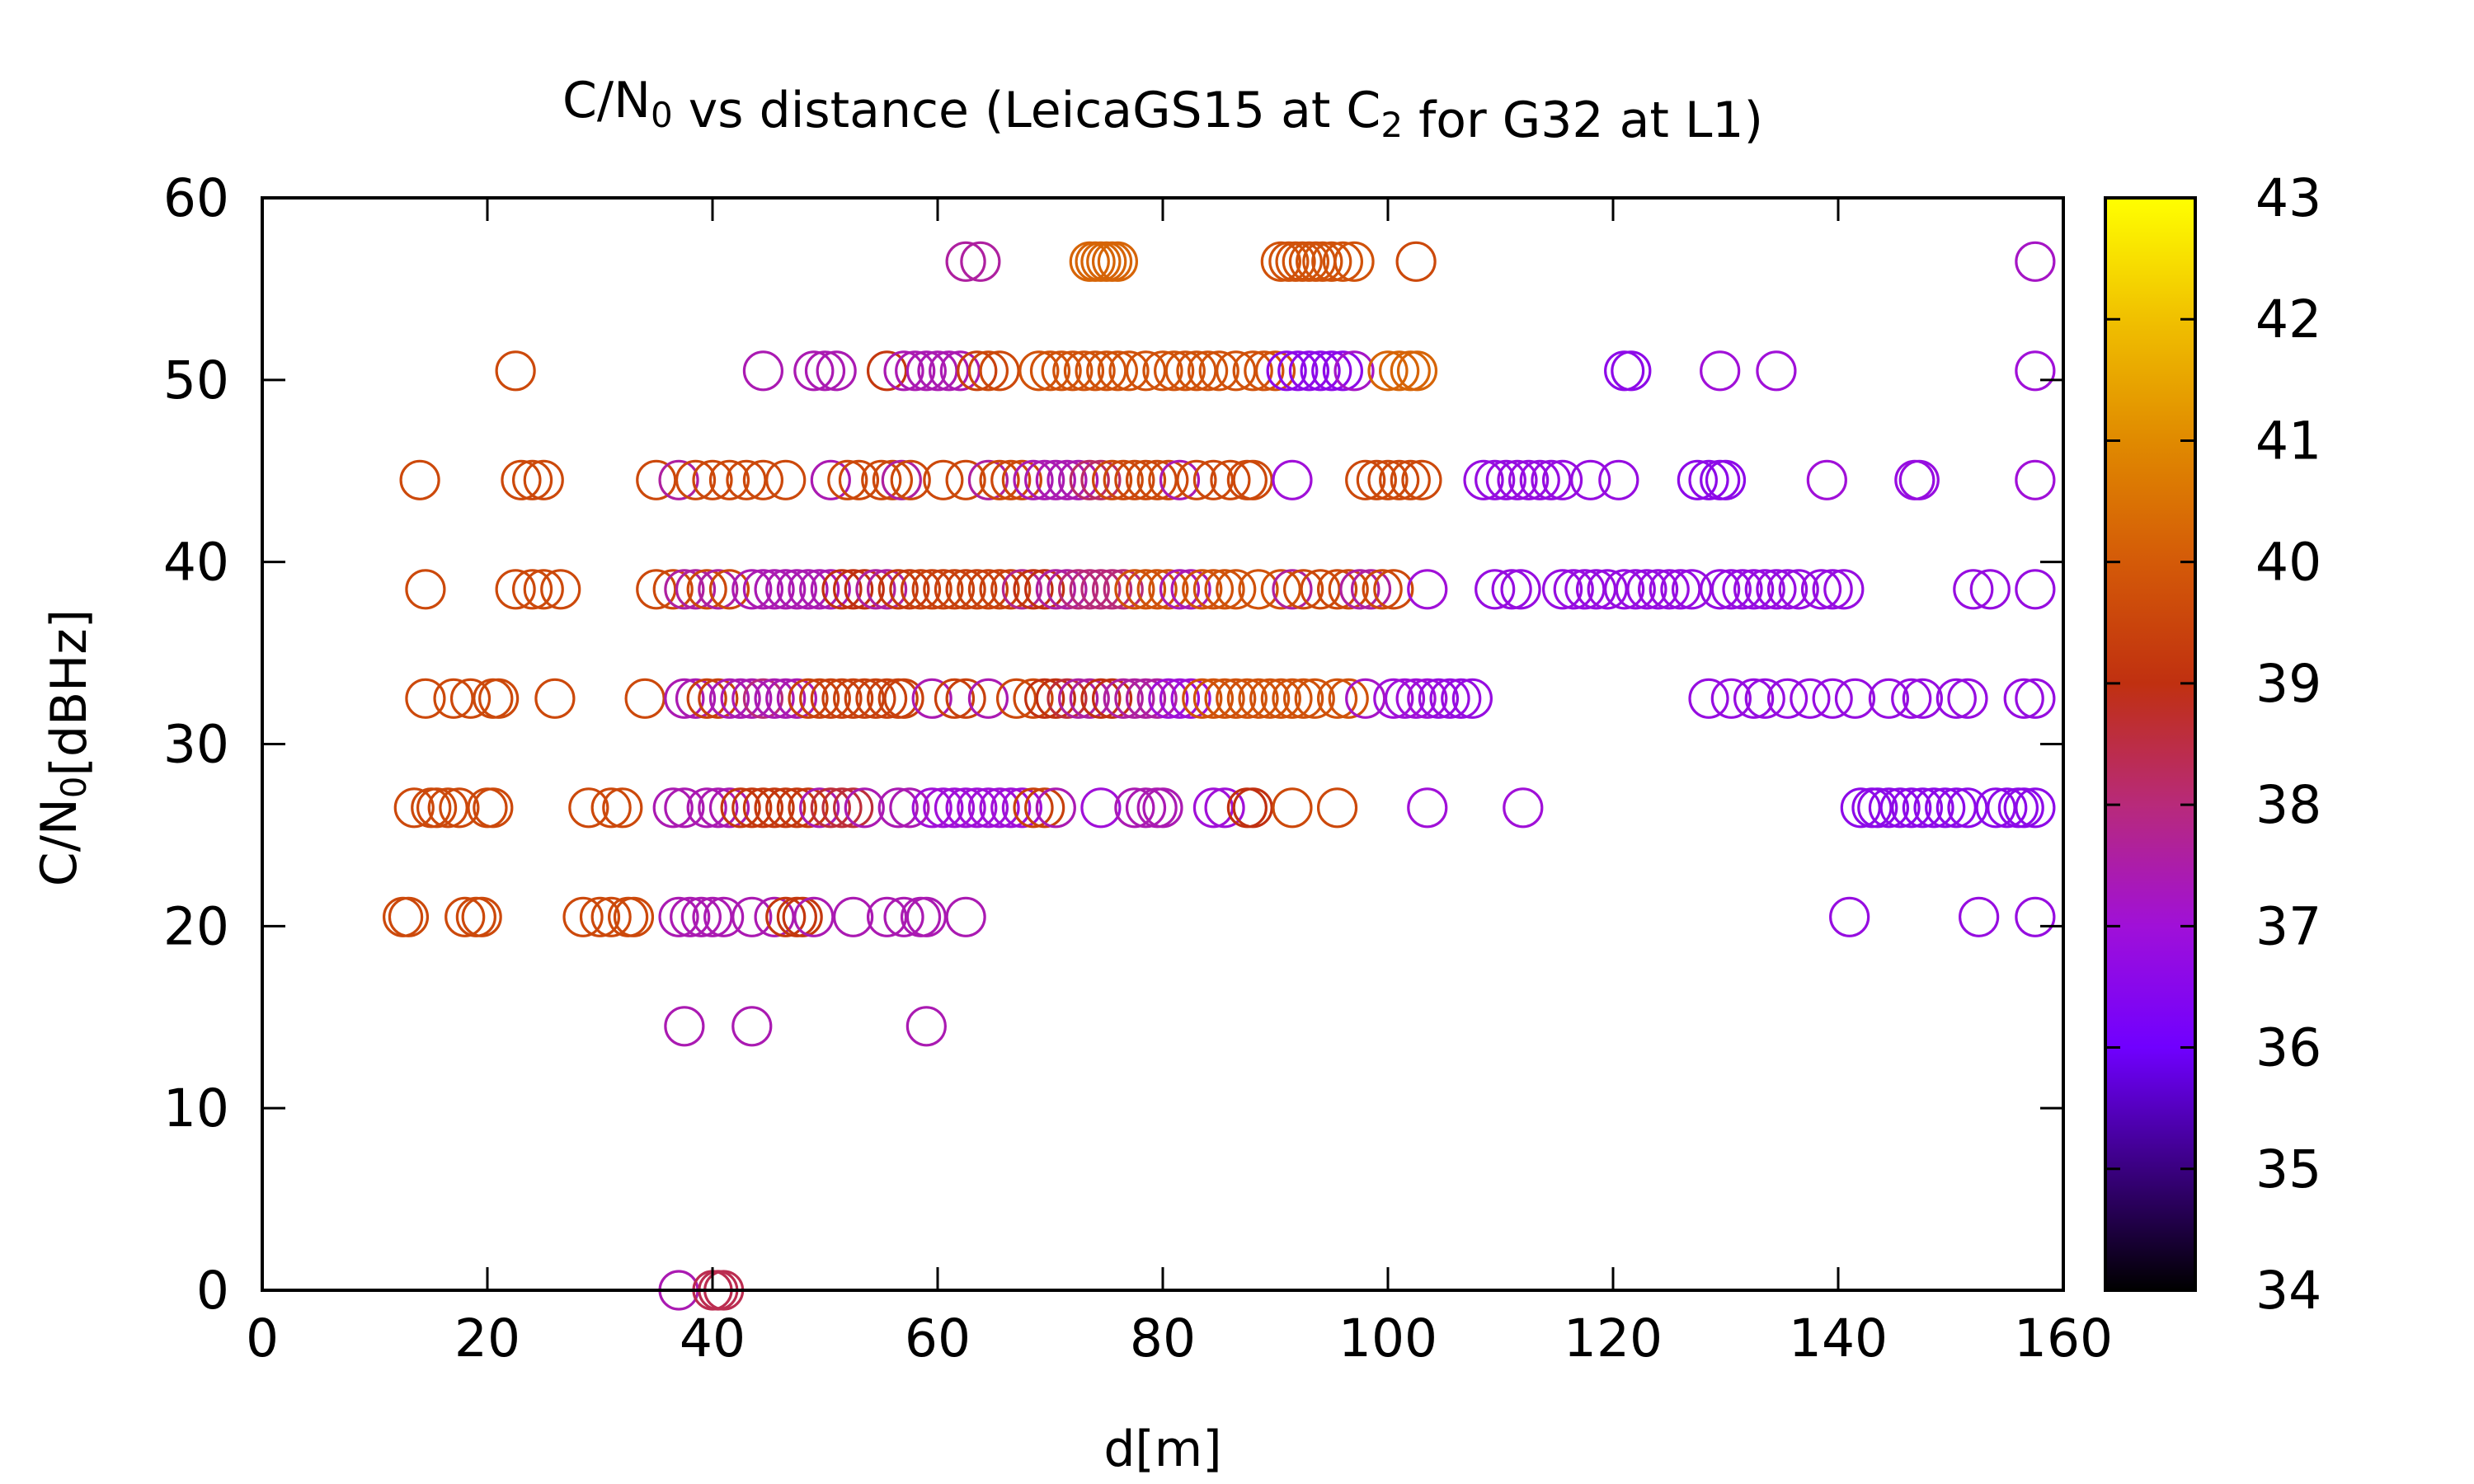 This screenshot has height=1484, width=2474. I want to click on x-tick-label: 160, so click(2063, 1338).